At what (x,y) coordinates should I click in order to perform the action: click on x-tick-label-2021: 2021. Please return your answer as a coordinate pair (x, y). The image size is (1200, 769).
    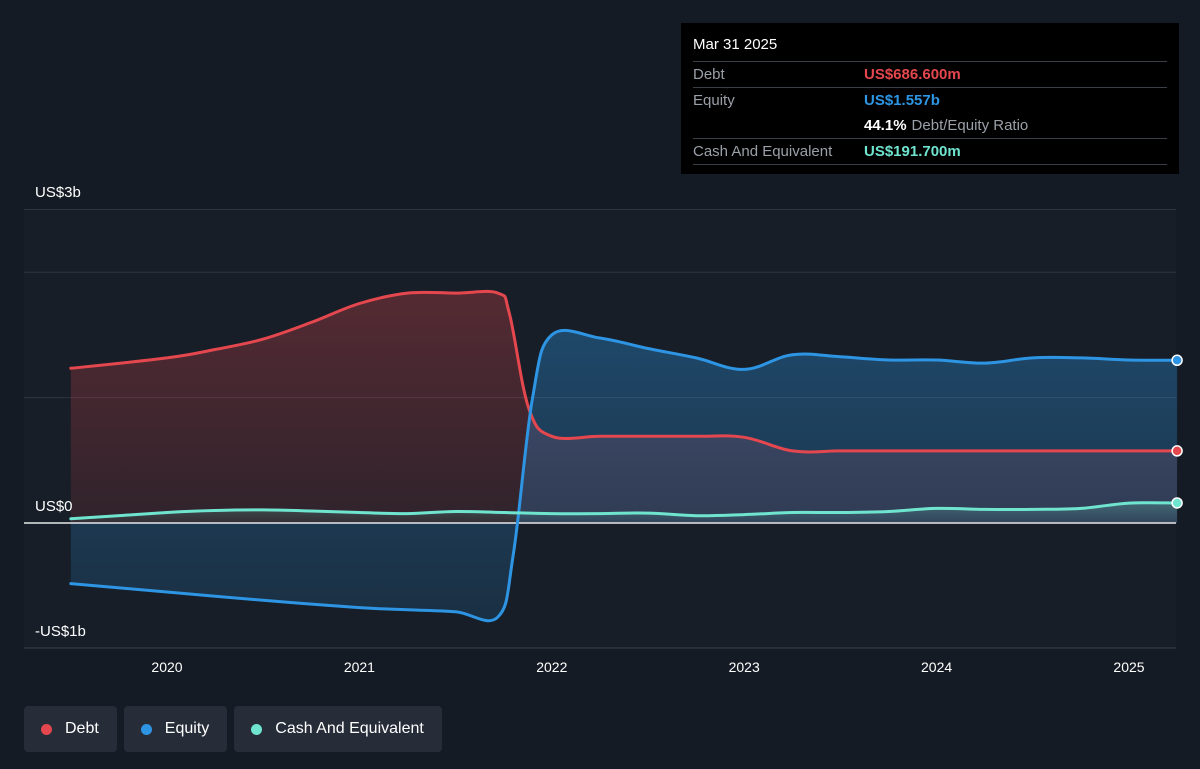
    Looking at the image, I should click on (359, 667).